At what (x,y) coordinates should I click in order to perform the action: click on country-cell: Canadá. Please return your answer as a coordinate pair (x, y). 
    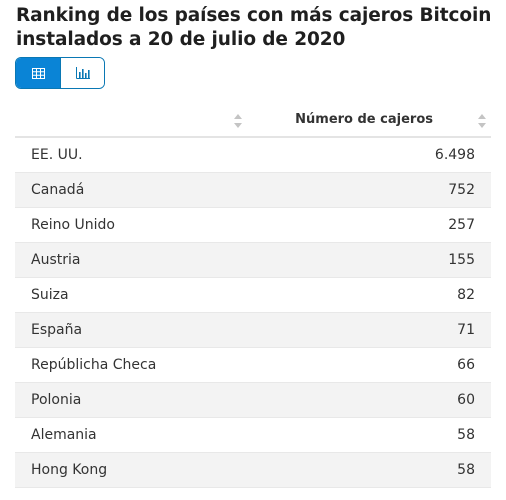
    Looking at the image, I should click on (58, 190).